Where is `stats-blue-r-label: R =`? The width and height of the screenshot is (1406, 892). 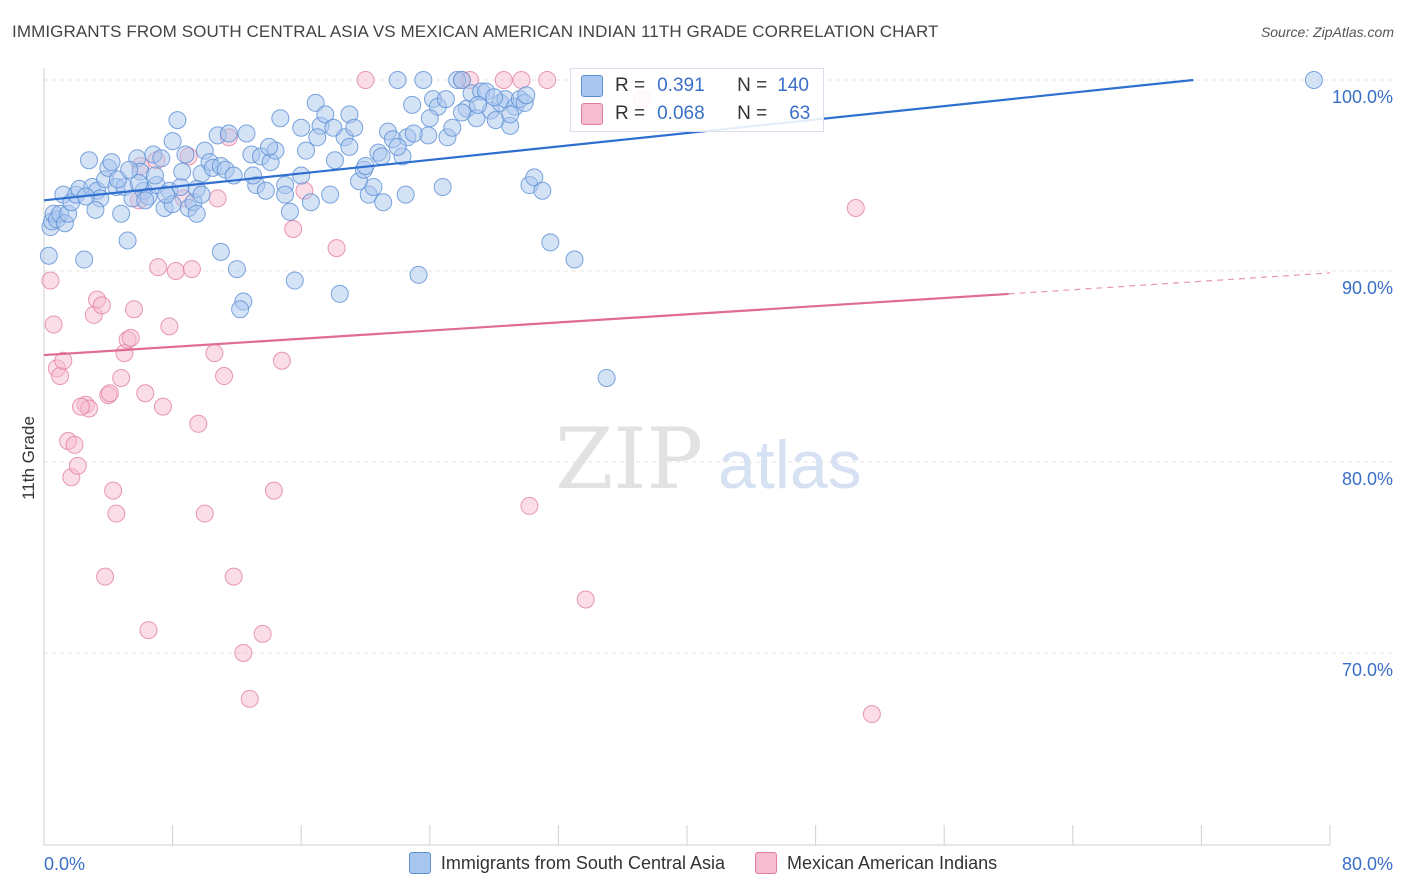
stats-blue-r-label: R = is located at coordinates (630, 85).